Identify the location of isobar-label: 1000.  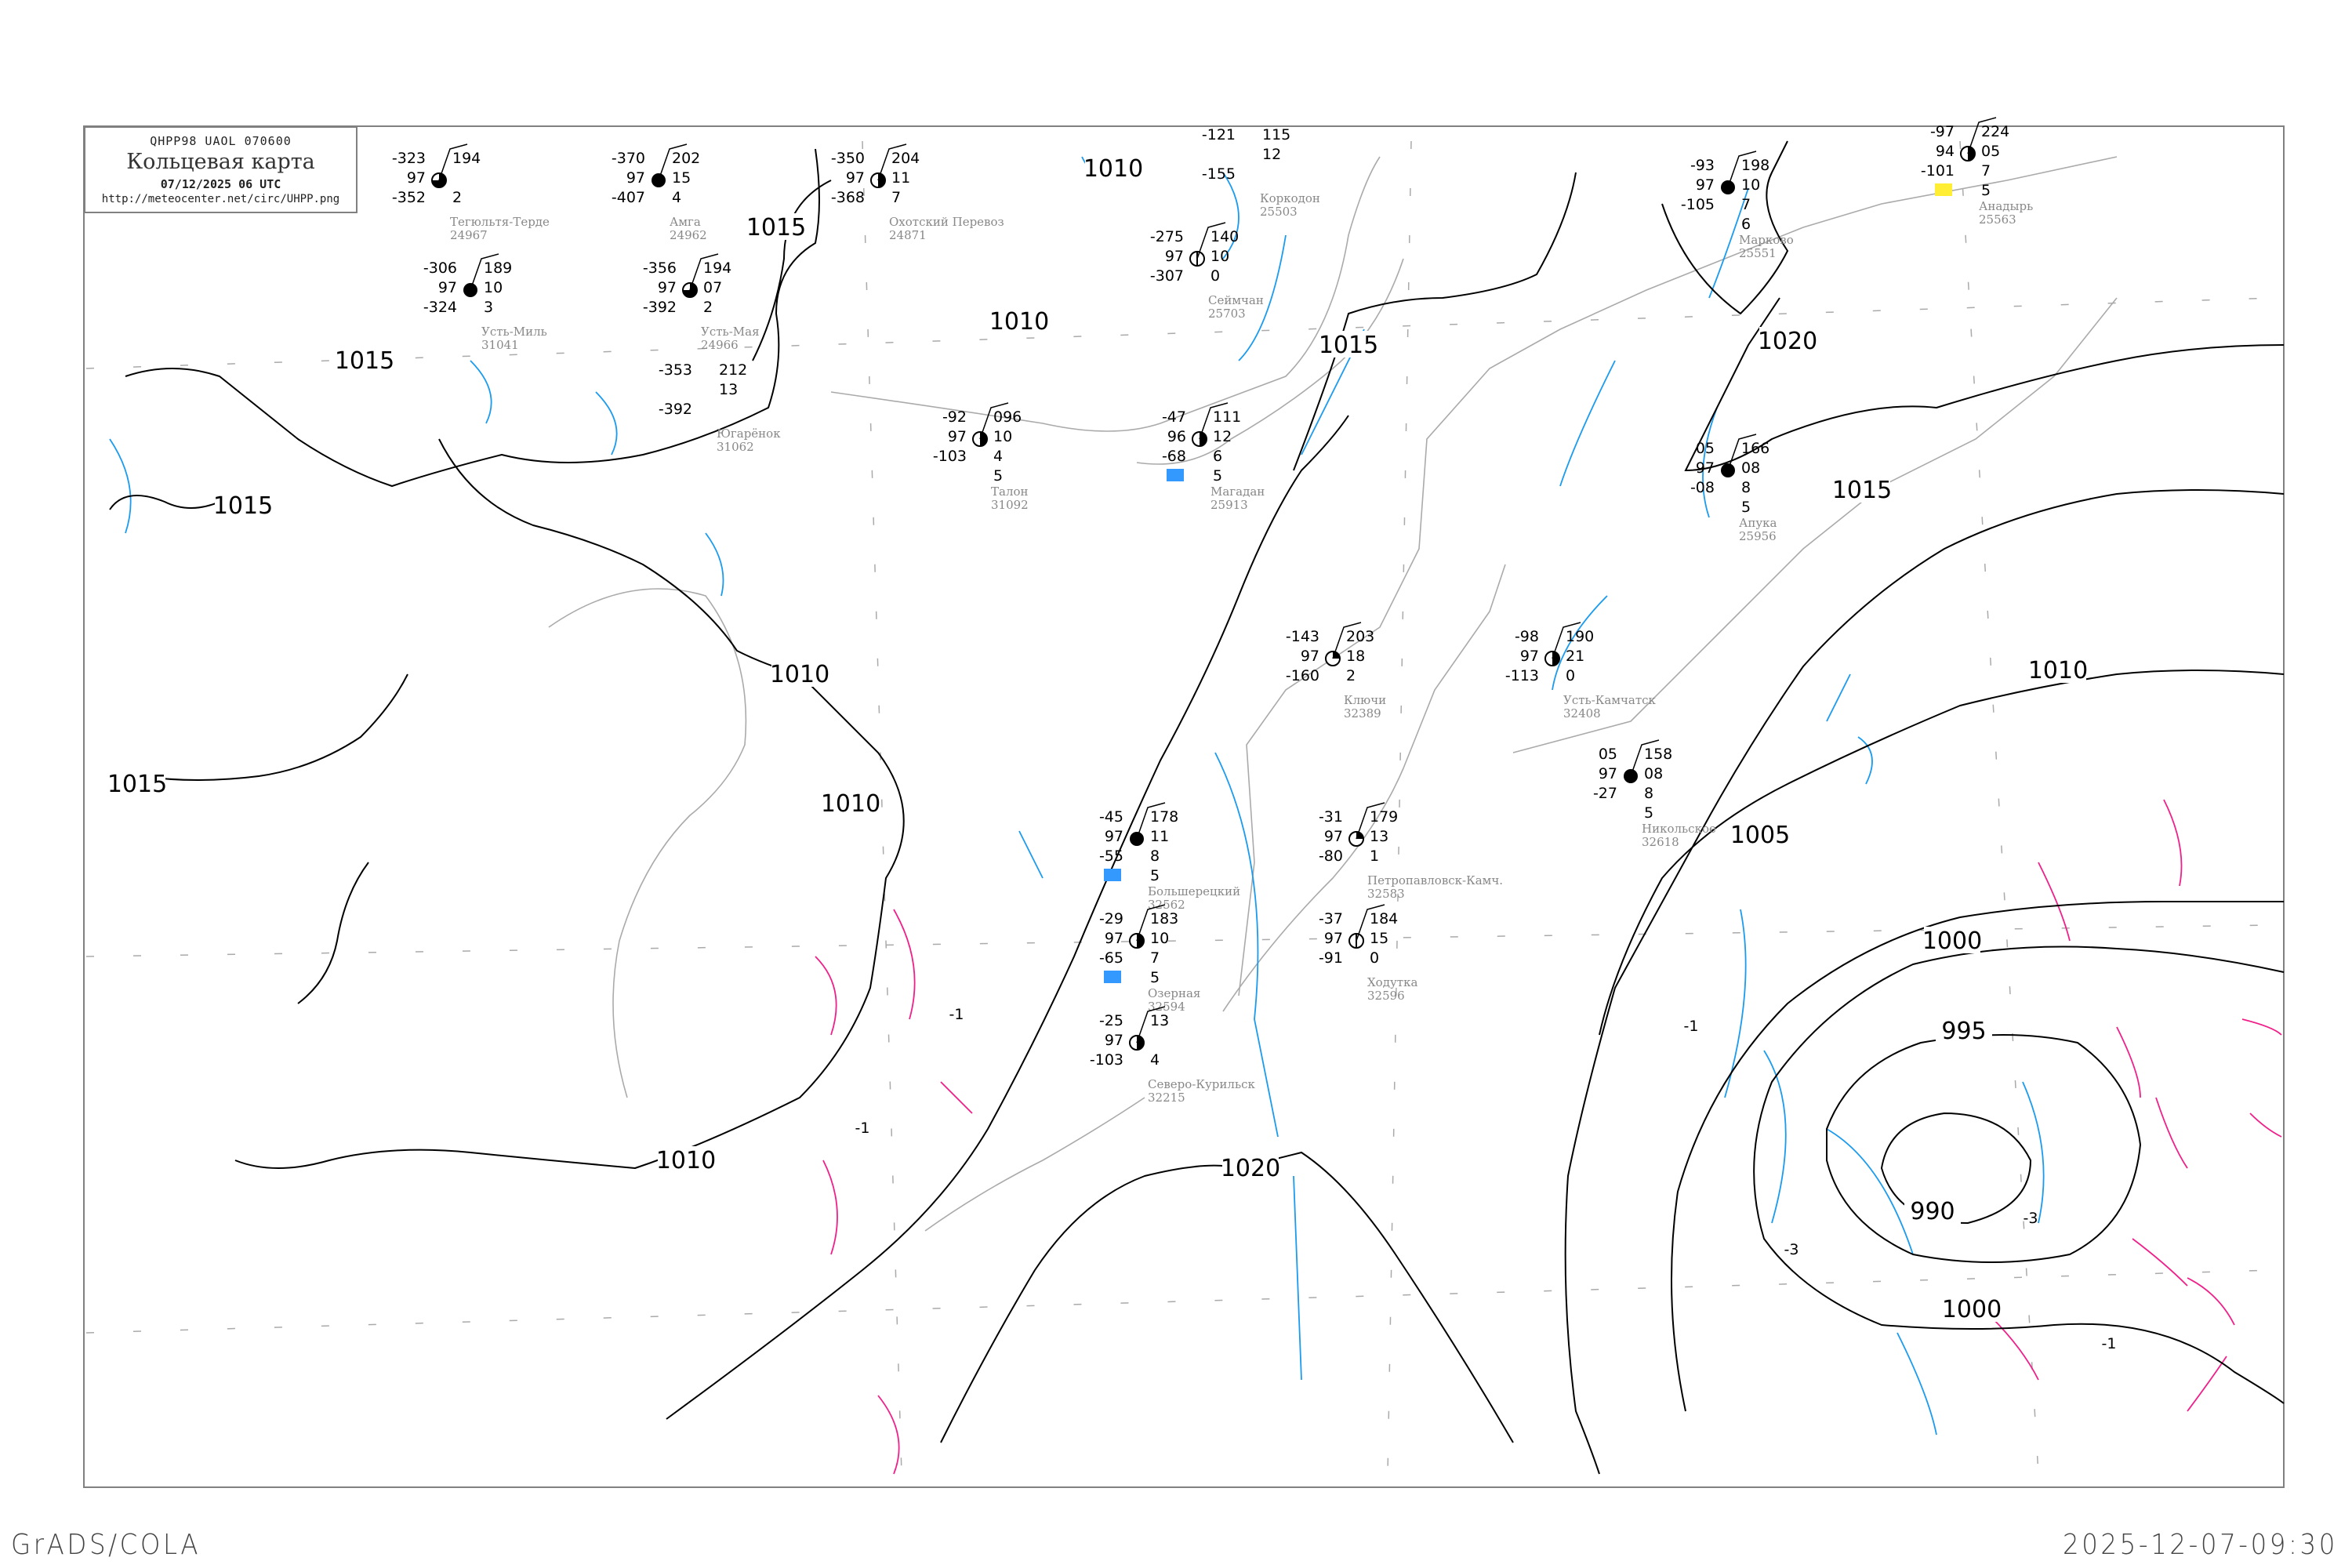
(1972, 1309).